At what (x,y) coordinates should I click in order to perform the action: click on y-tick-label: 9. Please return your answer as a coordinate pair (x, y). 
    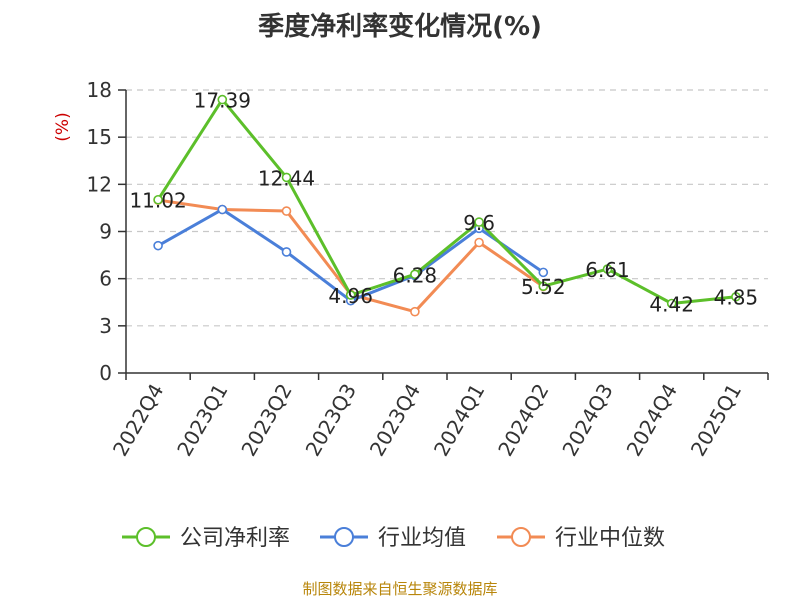
    Looking at the image, I should click on (105, 232).